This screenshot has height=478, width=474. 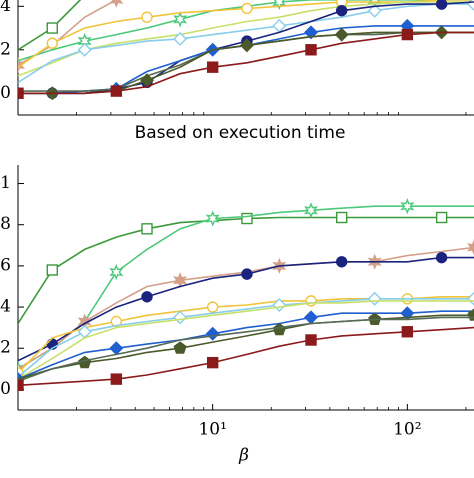 What do you see at coordinates (240, 133) in the screenshot?
I see `panel-title: Based on execution time` at bounding box center [240, 133].